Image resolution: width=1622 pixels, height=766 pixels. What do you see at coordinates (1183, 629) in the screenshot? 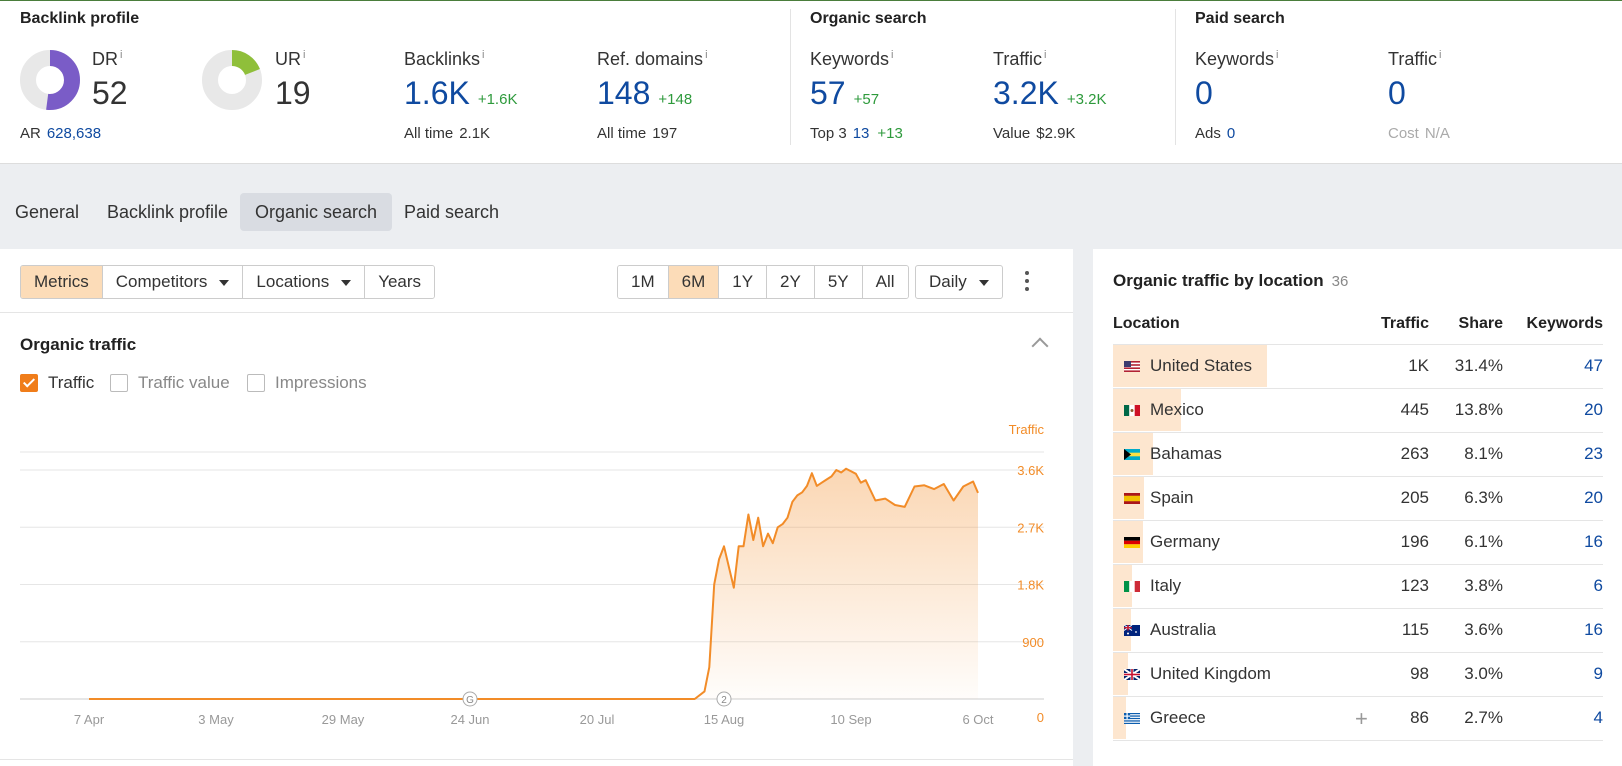
I see `country-name: Australia` at bounding box center [1183, 629].